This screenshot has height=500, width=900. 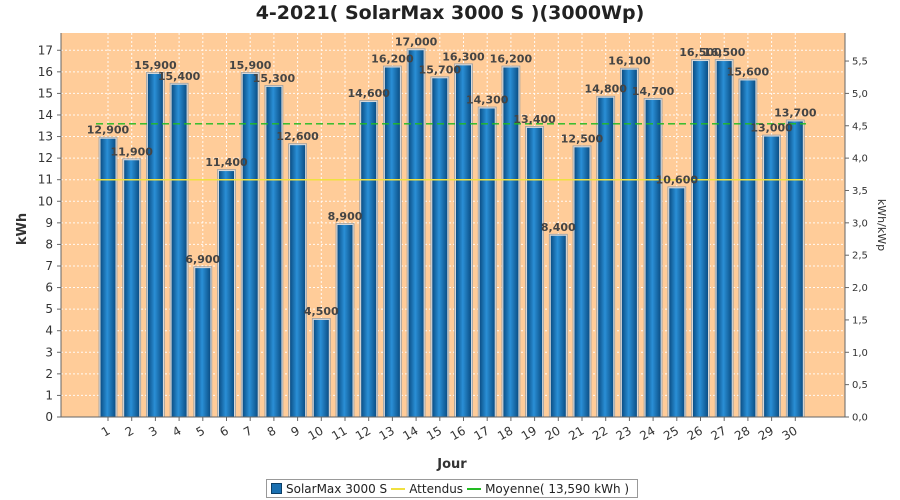 I want to click on y-tick-label: 12, so click(x=45, y=158).